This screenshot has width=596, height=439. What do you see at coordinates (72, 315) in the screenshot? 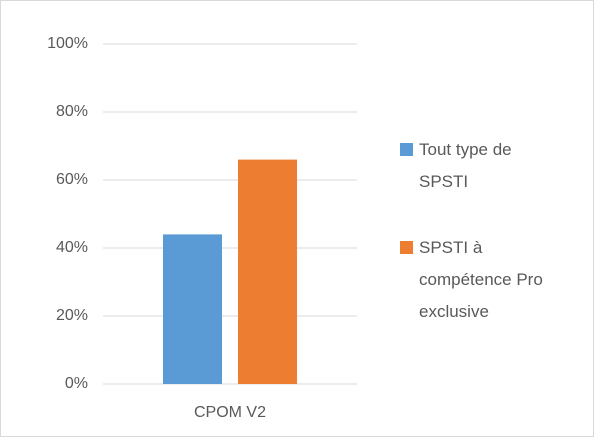
I see `y-tick-label: 20%` at bounding box center [72, 315].